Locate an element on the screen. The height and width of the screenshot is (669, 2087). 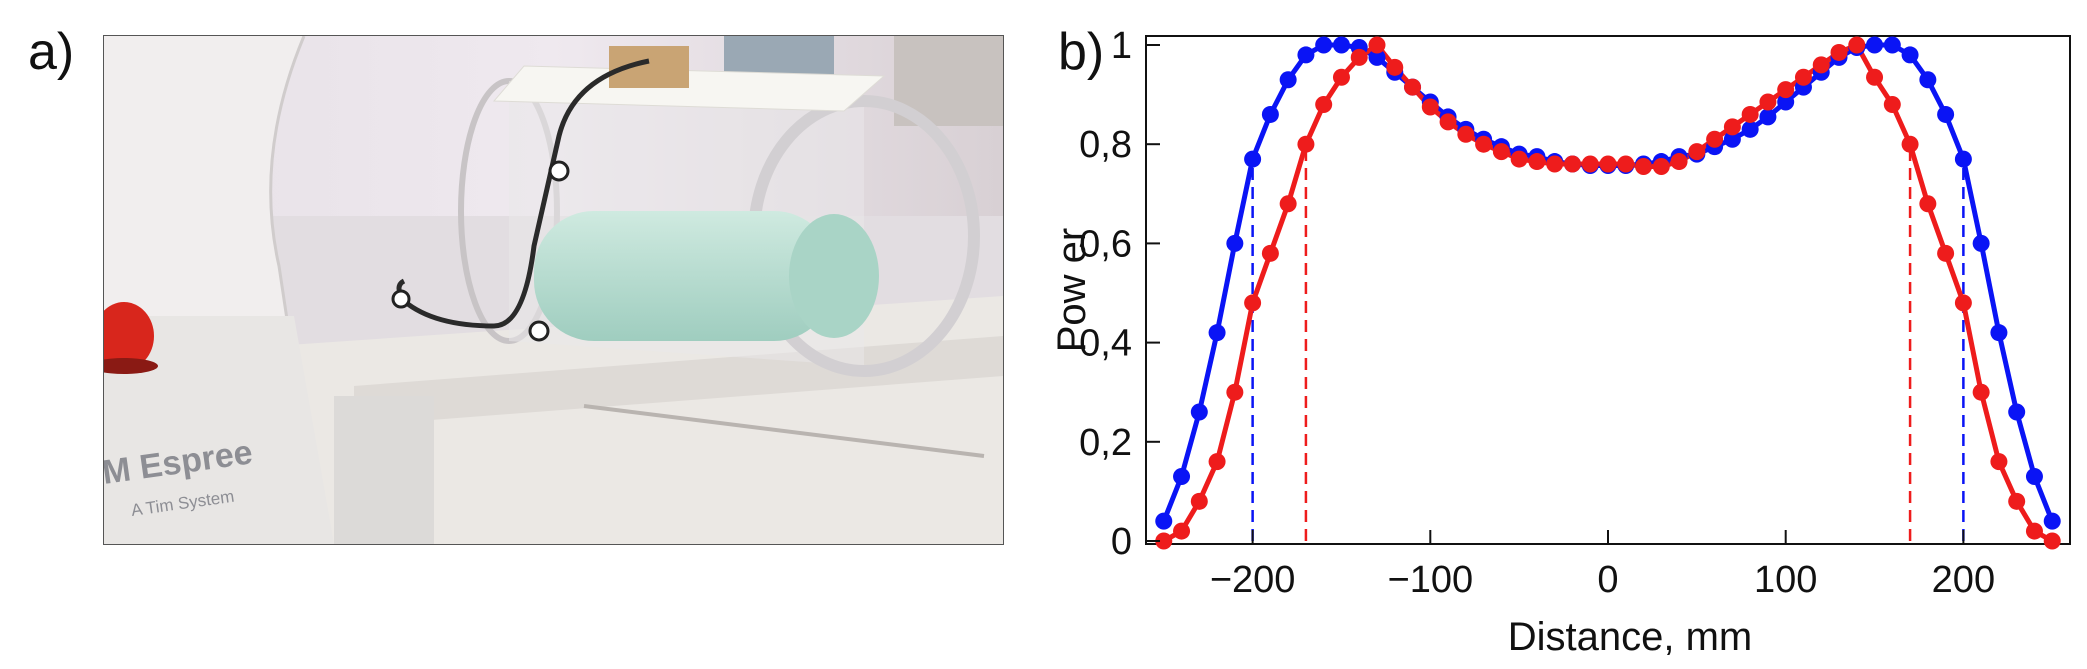
red-object-base is located at coordinates (131, 366).